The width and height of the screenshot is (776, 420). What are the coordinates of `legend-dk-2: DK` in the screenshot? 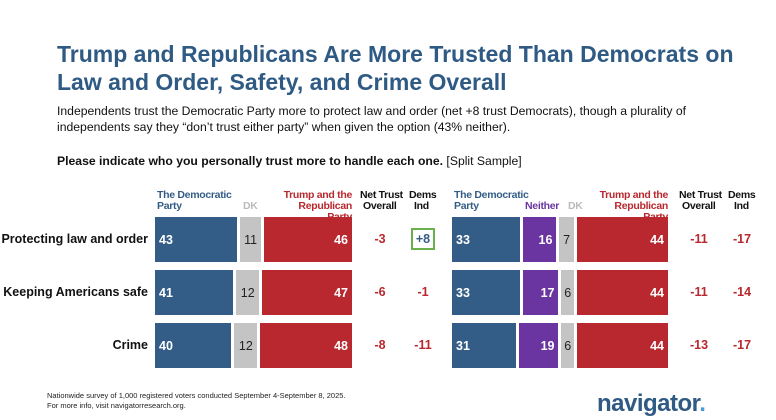 It's located at (575, 206).